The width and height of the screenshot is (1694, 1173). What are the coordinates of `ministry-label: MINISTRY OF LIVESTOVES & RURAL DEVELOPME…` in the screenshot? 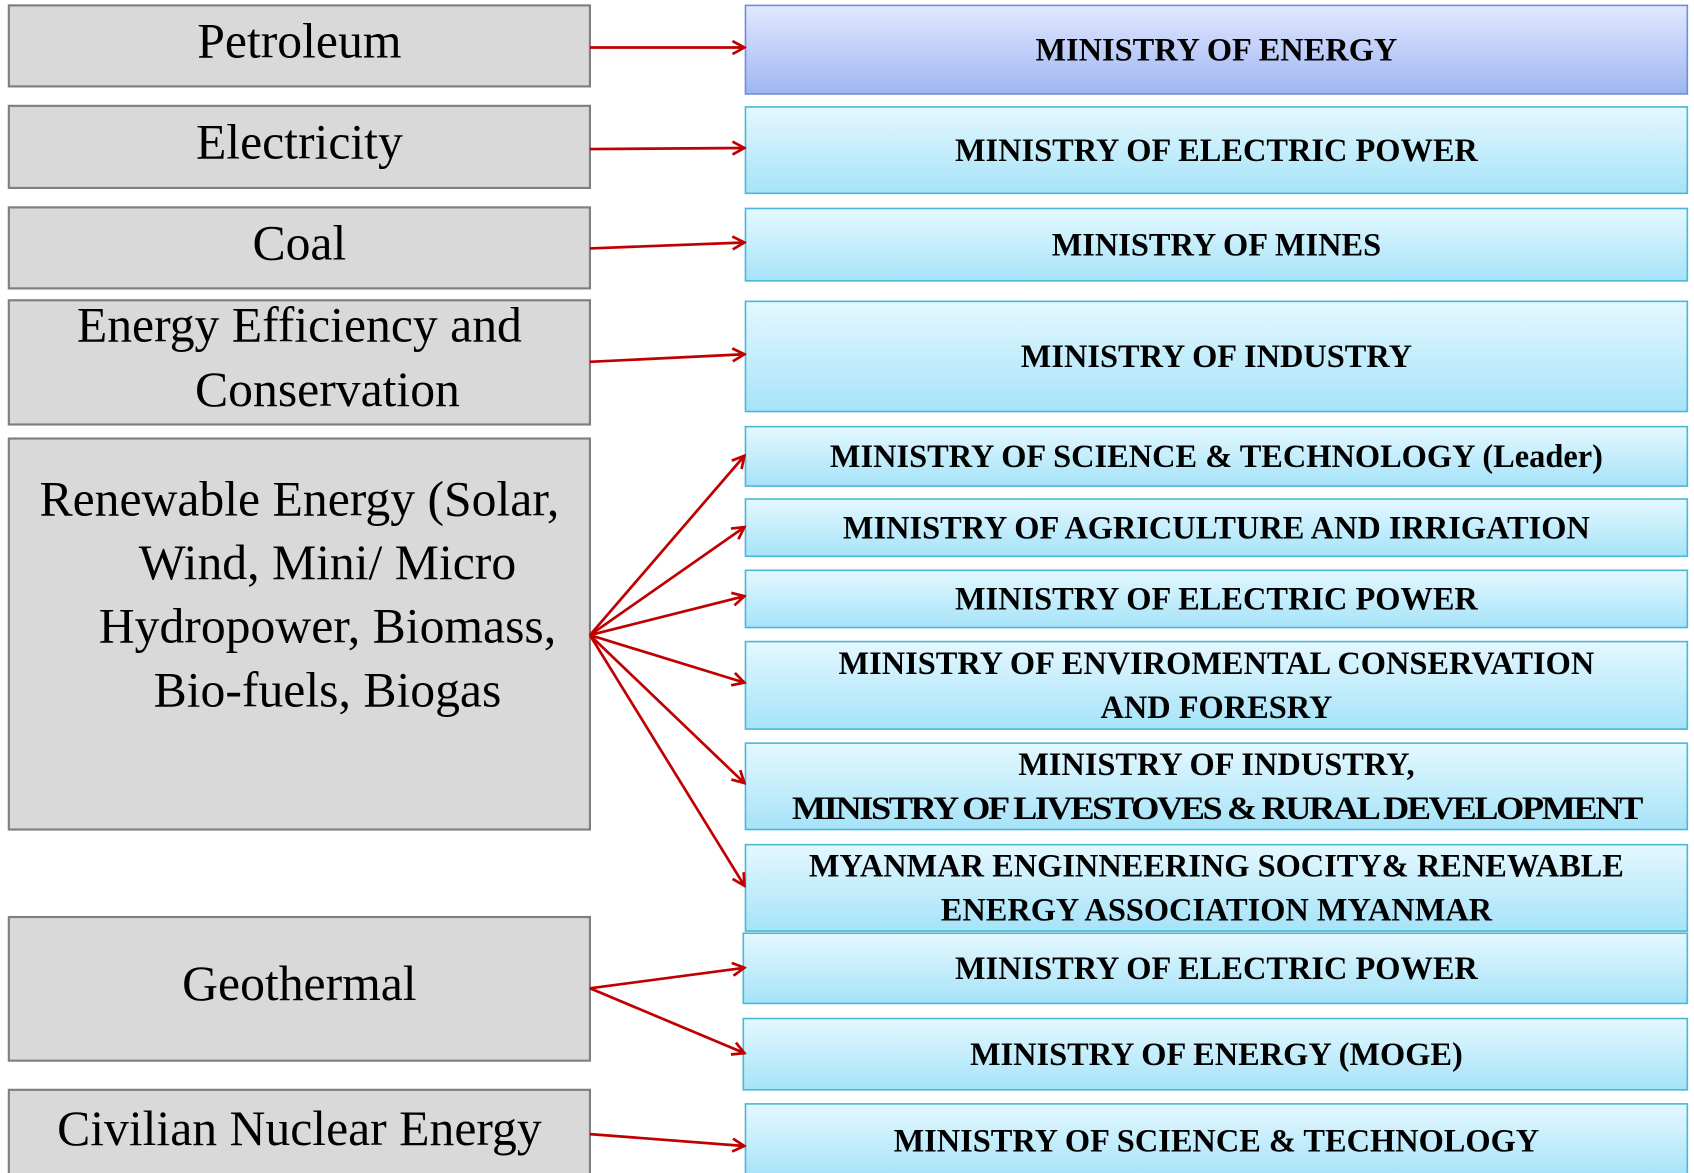 It's located at (1218, 809).